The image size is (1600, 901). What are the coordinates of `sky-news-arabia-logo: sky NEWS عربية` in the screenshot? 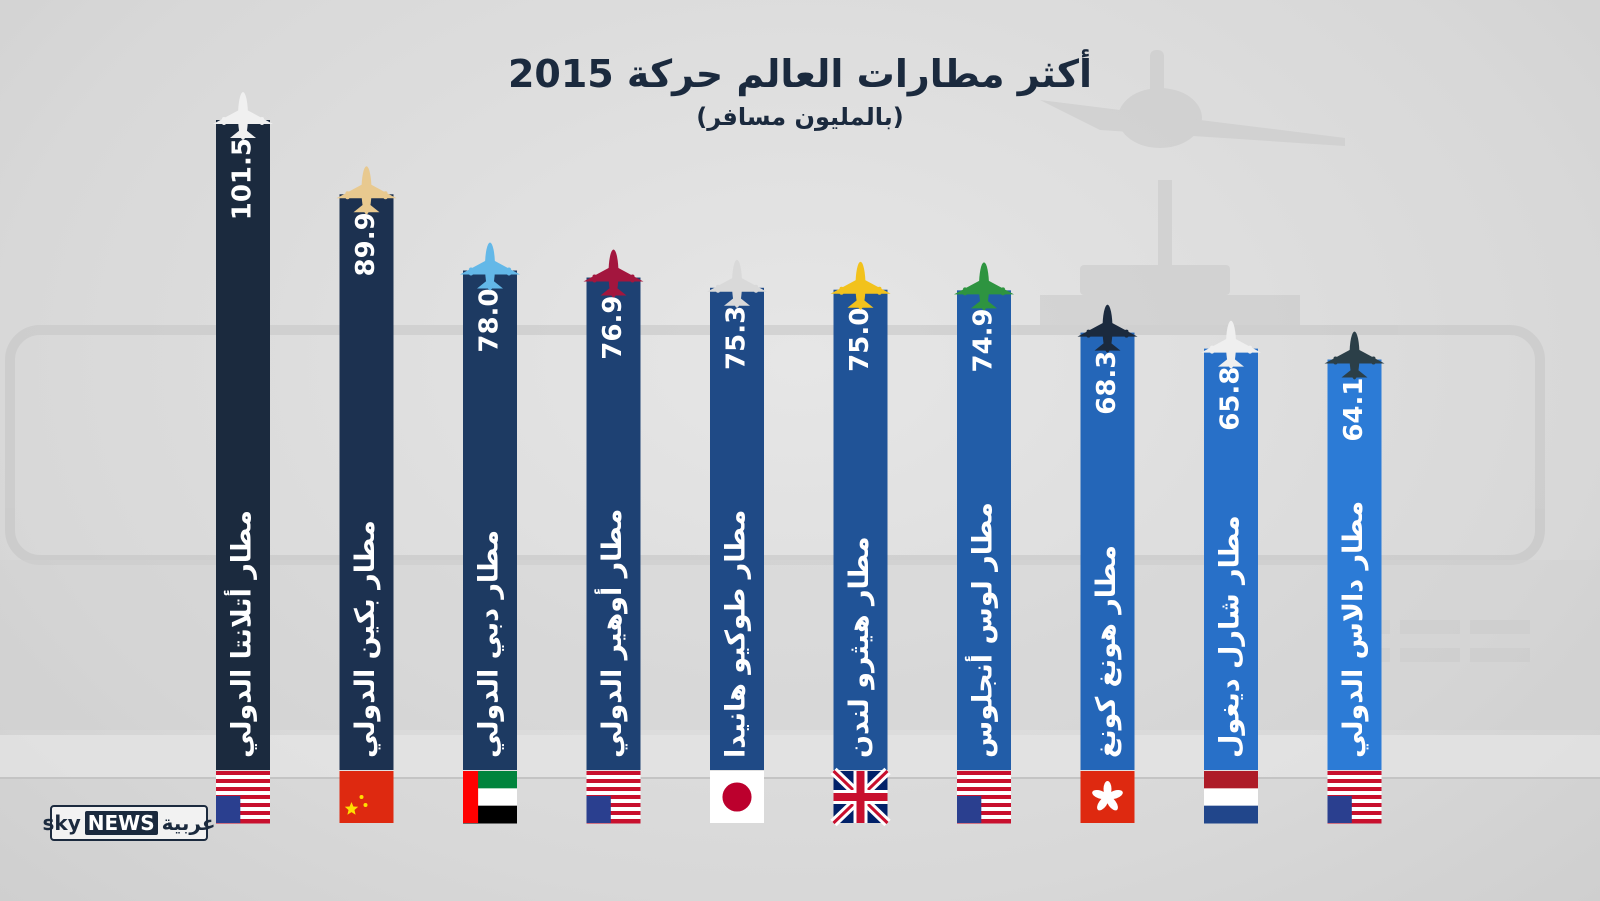 It's located at (129, 823).